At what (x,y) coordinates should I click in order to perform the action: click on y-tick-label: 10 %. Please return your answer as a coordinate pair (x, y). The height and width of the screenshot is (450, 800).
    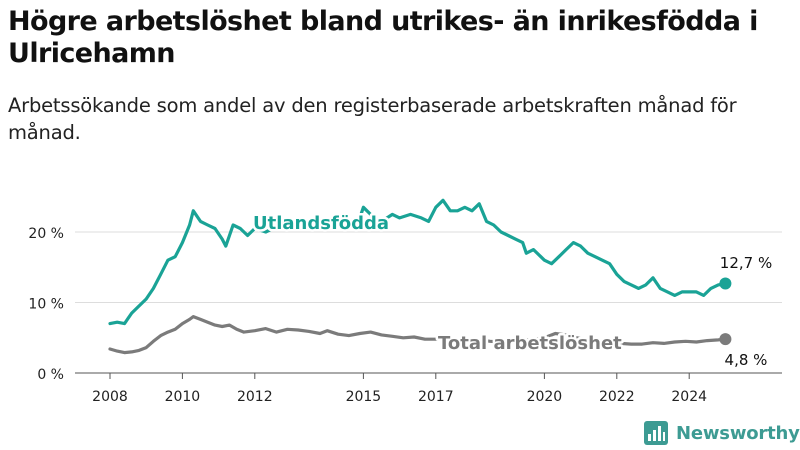
    Looking at the image, I should click on (46, 305).